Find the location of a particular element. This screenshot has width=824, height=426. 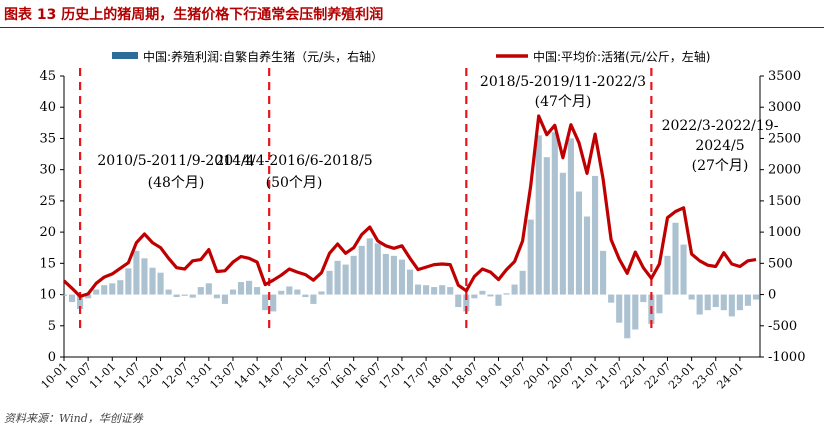

right-tick-label: 2000 is located at coordinates (784, 170).